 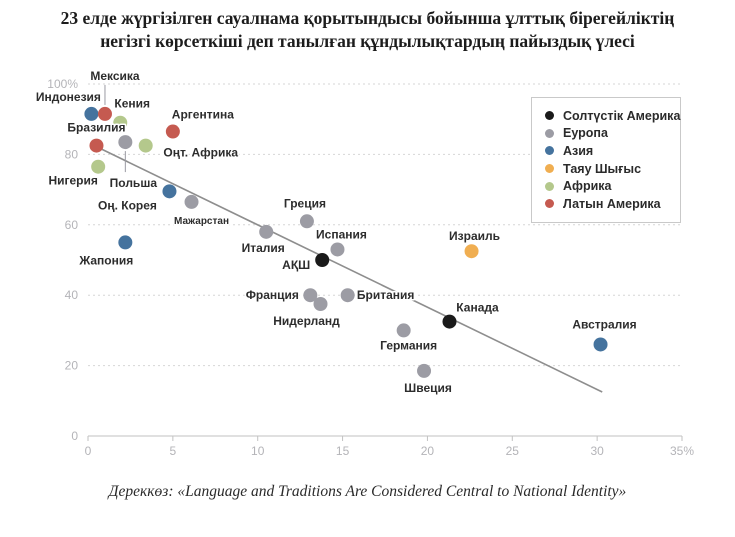 I want to click on legend-item: Азия, so click(x=610, y=151).